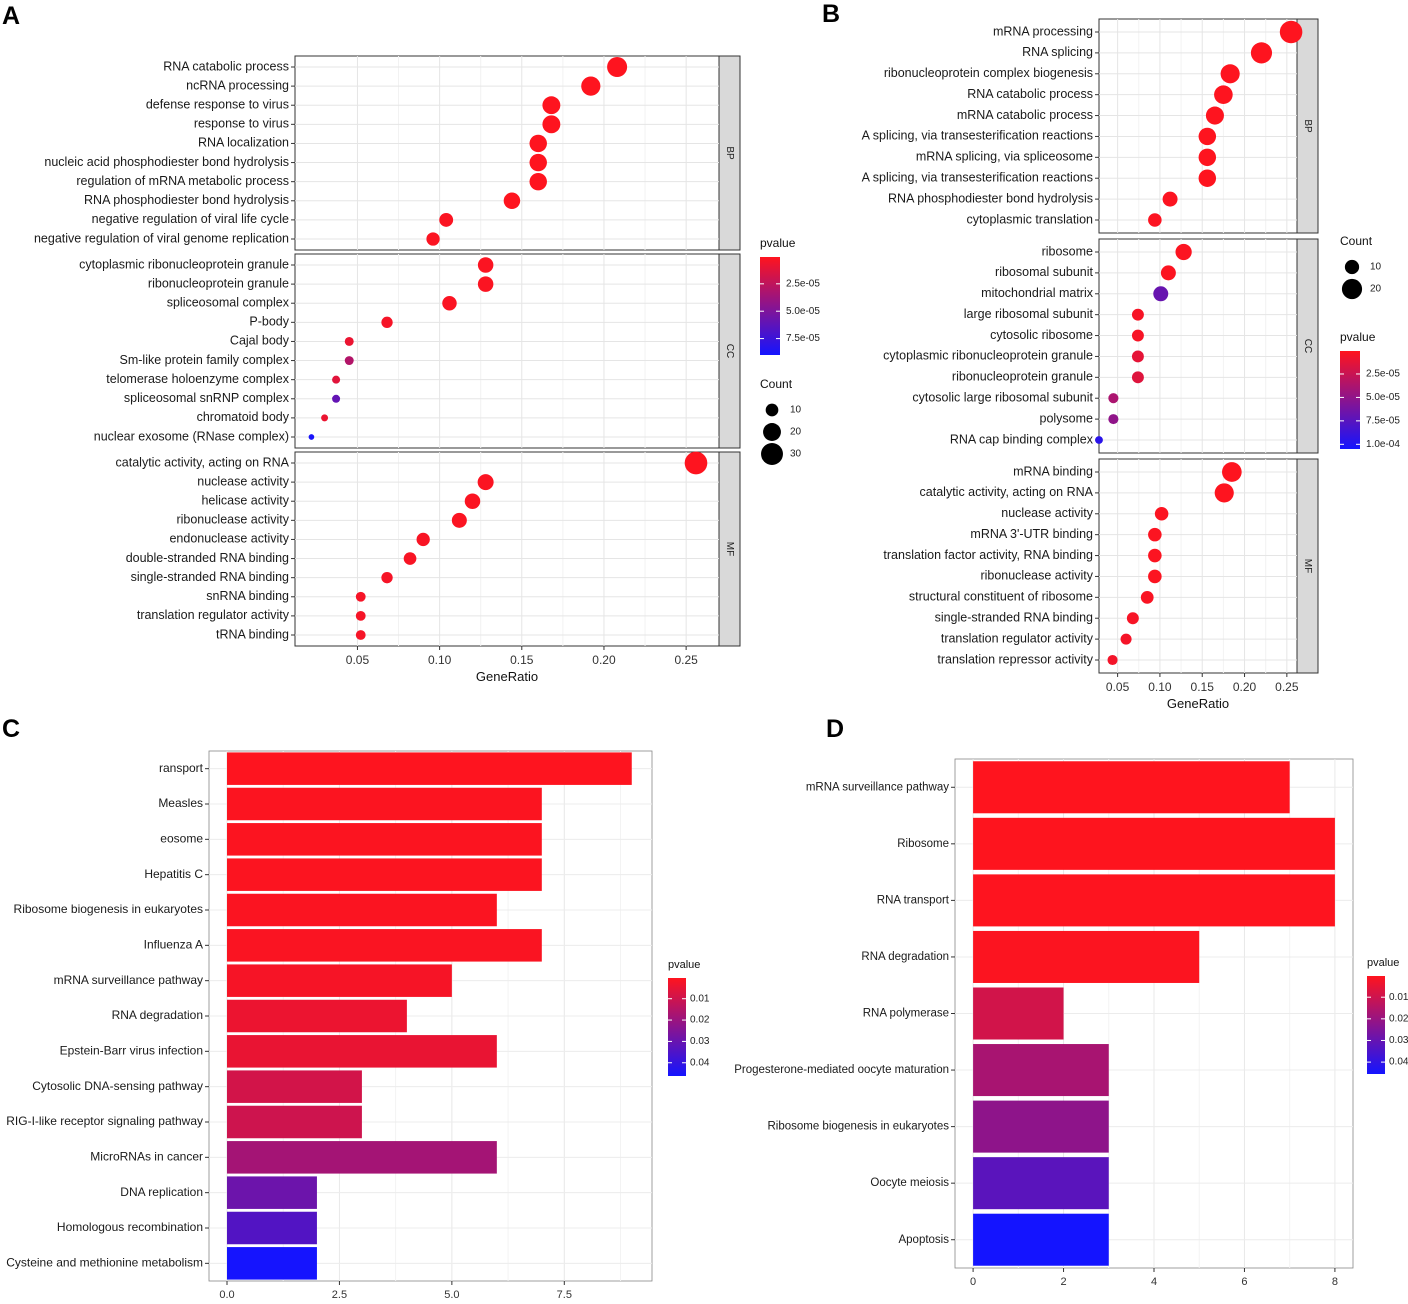  What do you see at coordinates (1383, 963) in the screenshot?
I see `color-legend-title: pvalue` at bounding box center [1383, 963].